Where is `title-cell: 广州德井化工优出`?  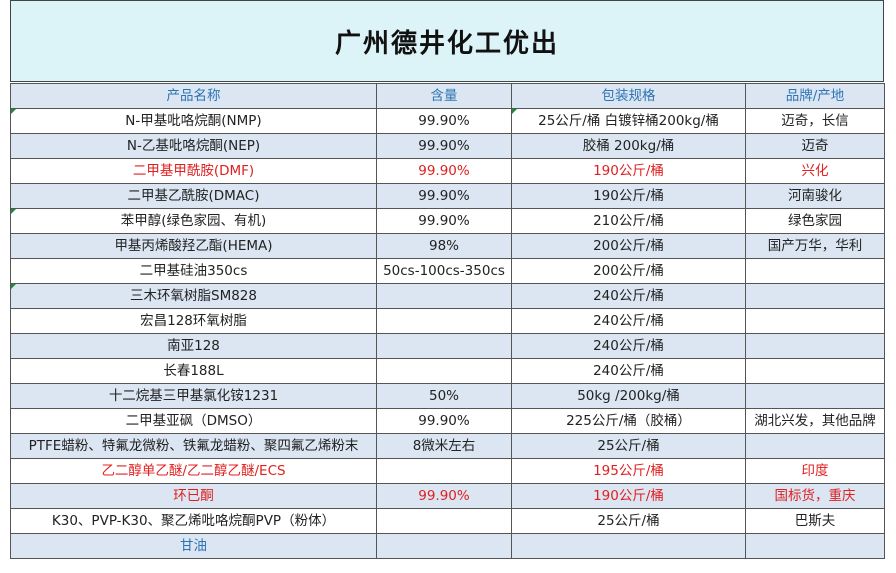
title-cell: 广州德井化工优出 is located at coordinates (447, 41).